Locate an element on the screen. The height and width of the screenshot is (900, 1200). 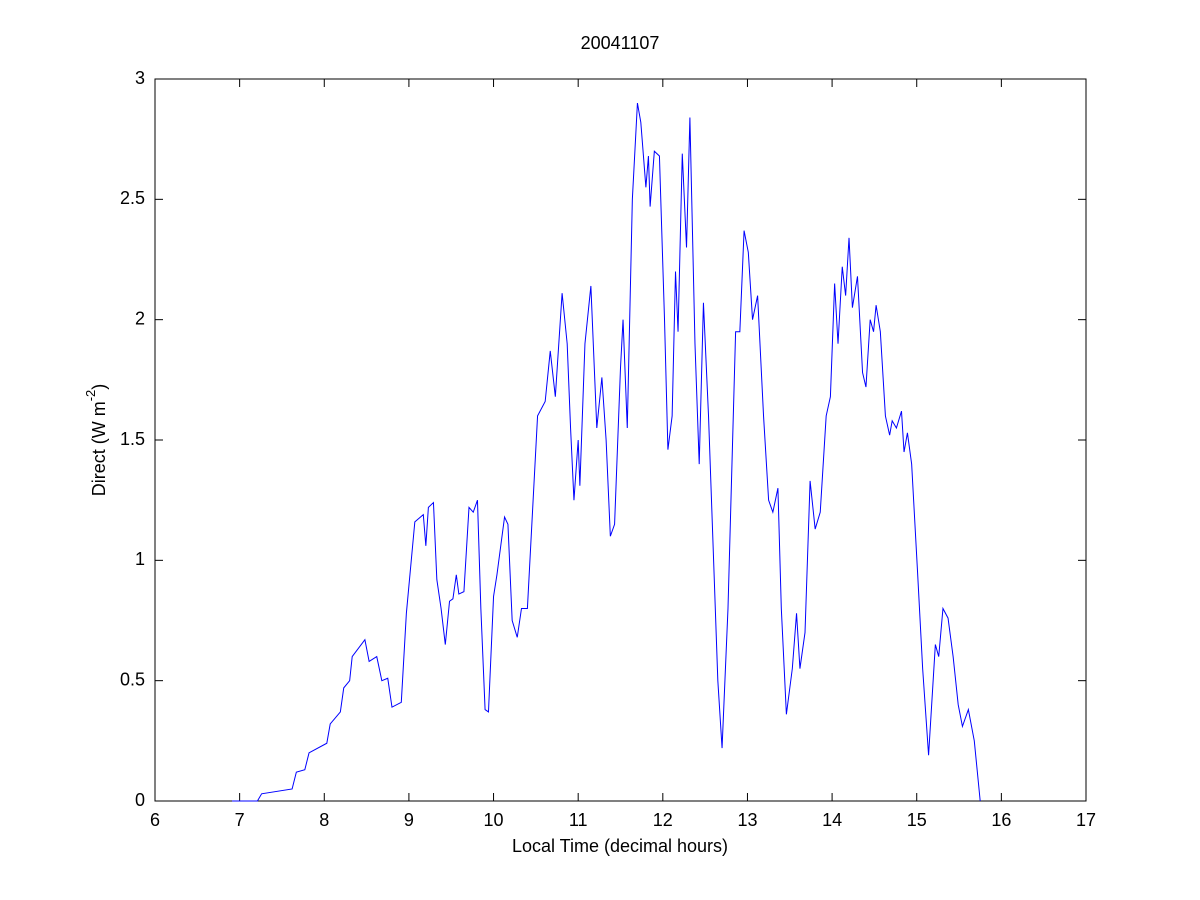
chart-title: 20041107 is located at coordinates (620, 43).